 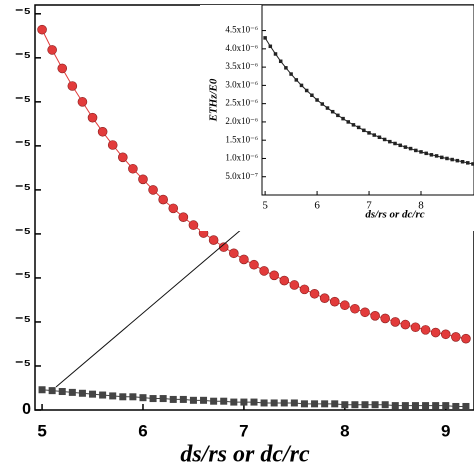 I want to click on y-tick-label: 0, so click(x=26, y=409).